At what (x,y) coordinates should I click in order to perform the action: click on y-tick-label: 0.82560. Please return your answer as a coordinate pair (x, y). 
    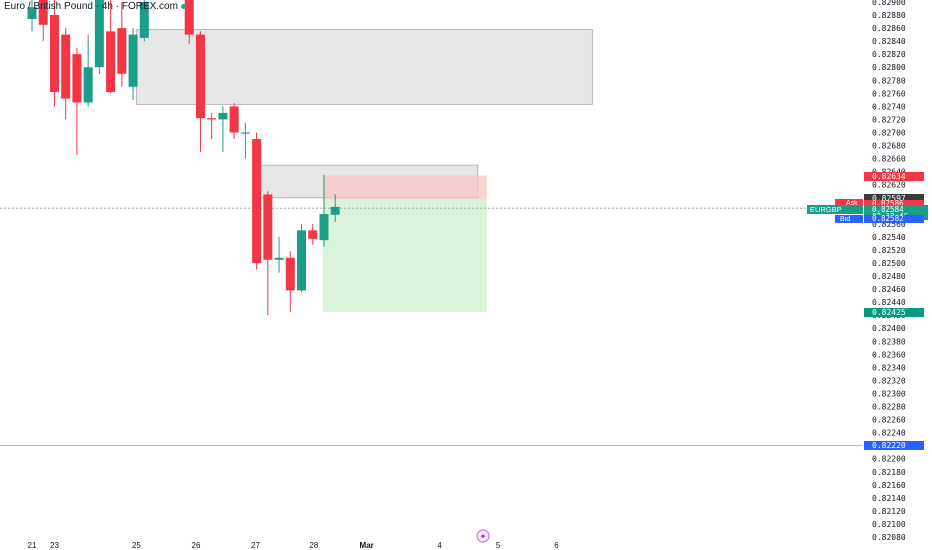
    Looking at the image, I should click on (889, 224).